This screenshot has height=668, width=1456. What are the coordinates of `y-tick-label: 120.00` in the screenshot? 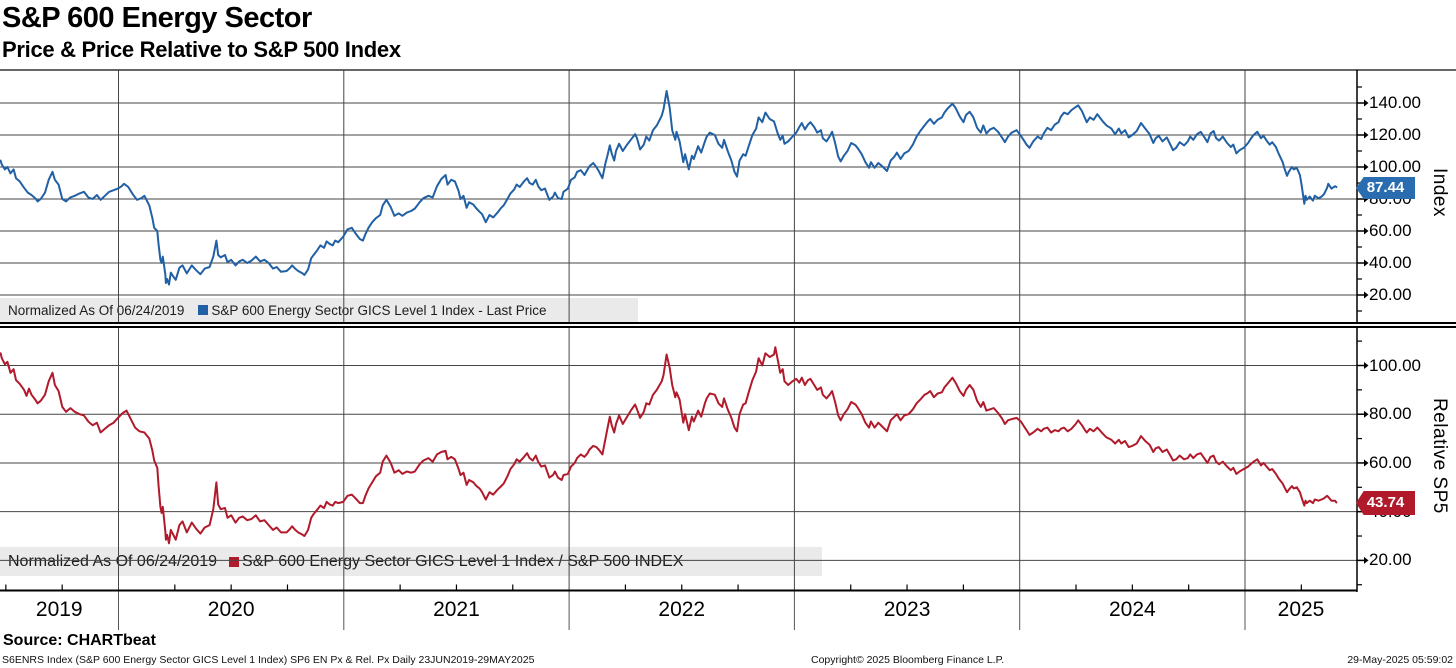 It's located at (1395, 134).